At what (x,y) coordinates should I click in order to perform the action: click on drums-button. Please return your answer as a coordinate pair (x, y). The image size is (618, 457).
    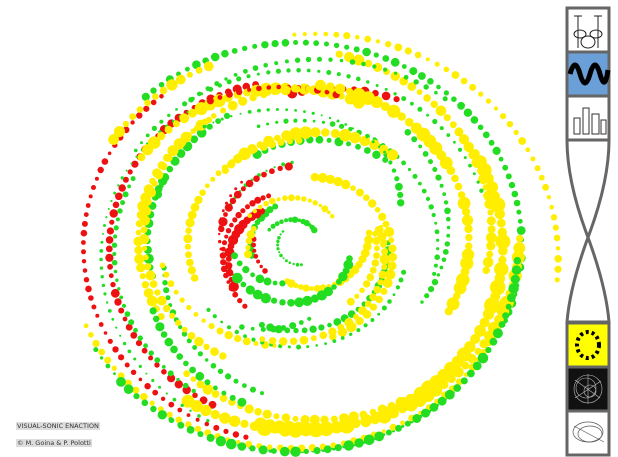
    Looking at the image, I should click on (588, 30).